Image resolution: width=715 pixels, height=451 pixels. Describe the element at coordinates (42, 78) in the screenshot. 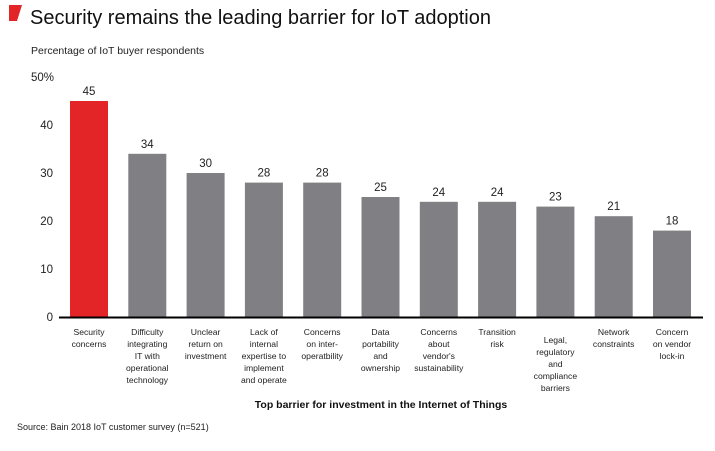

I see `y-tick-label: 50%` at that location.